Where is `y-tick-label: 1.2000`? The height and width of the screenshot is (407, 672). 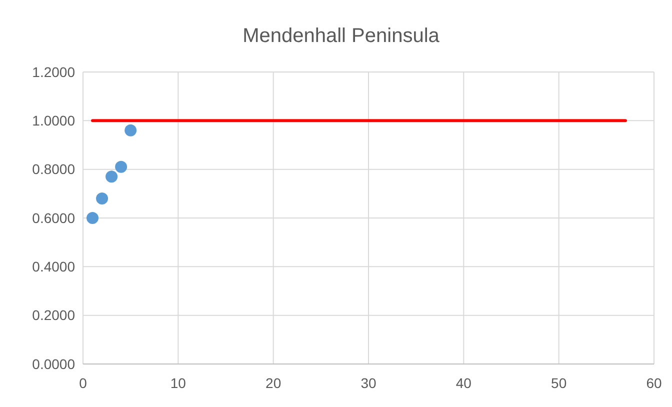 y-tick-label: 1.2000 is located at coordinates (54, 72).